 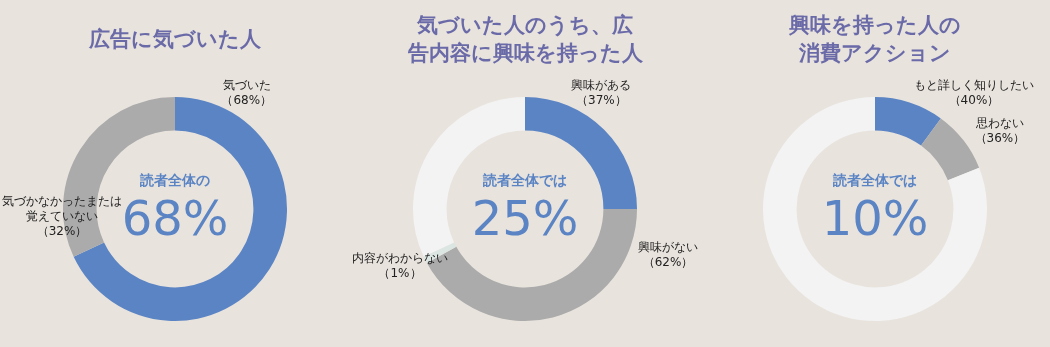 I want to click on chart-title: 興味を持った人の消費アクション, so click(x=875, y=39).